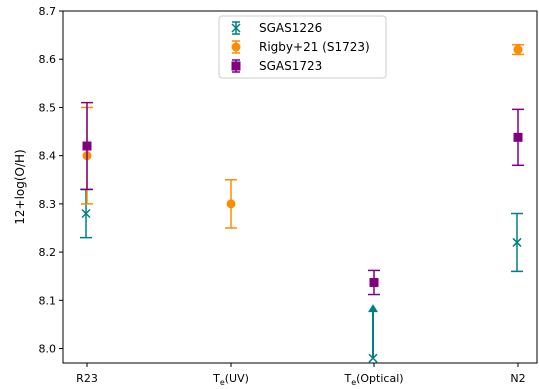  What do you see at coordinates (230, 379) in the screenshot?
I see `x-tick-label: Te(UV)` at bounding box center [230, 379].